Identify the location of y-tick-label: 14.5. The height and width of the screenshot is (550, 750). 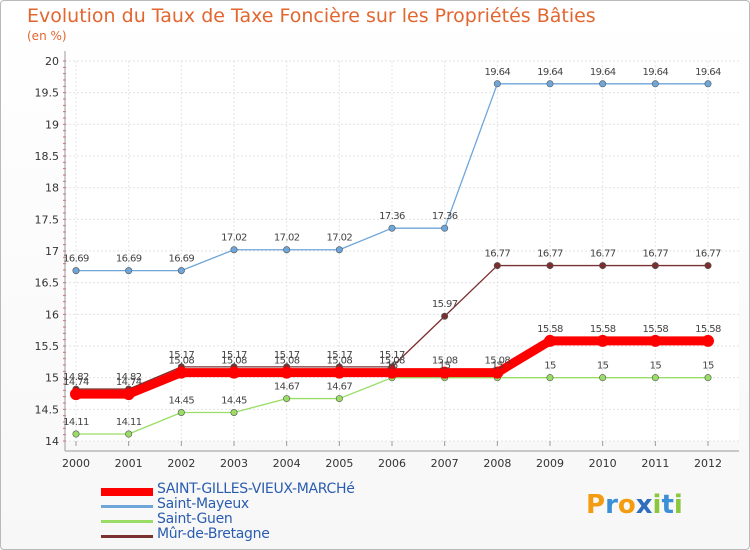
(47, 409).